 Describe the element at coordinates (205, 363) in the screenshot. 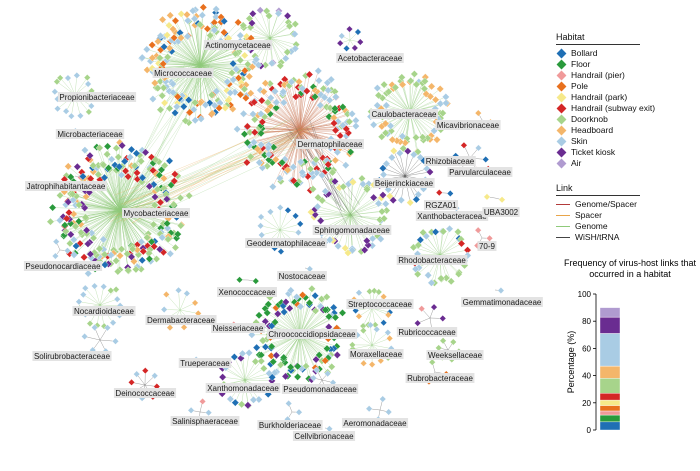

I see `family-name: Trueperaceae` at that location.